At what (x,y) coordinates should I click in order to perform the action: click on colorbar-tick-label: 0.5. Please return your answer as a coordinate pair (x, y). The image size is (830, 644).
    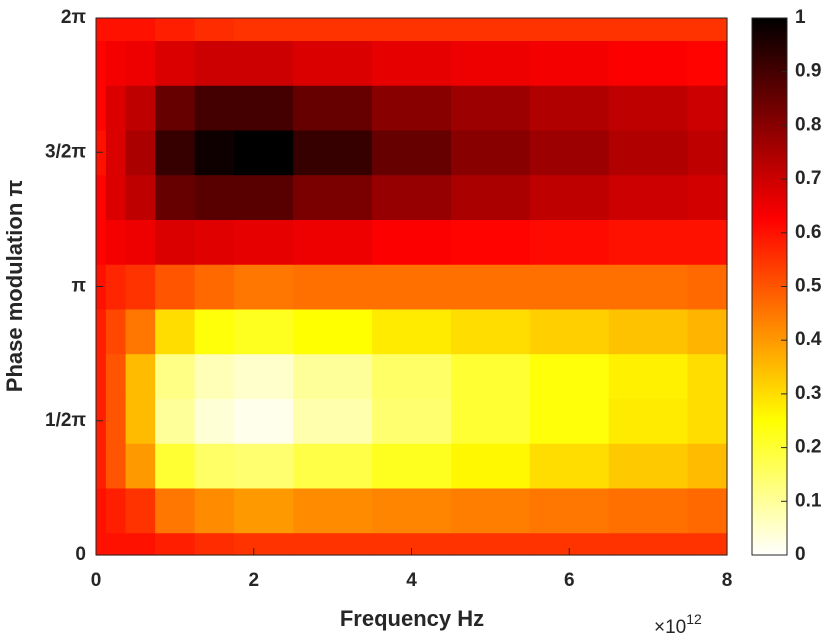
    Looking at the image, I should click on (808, 286).